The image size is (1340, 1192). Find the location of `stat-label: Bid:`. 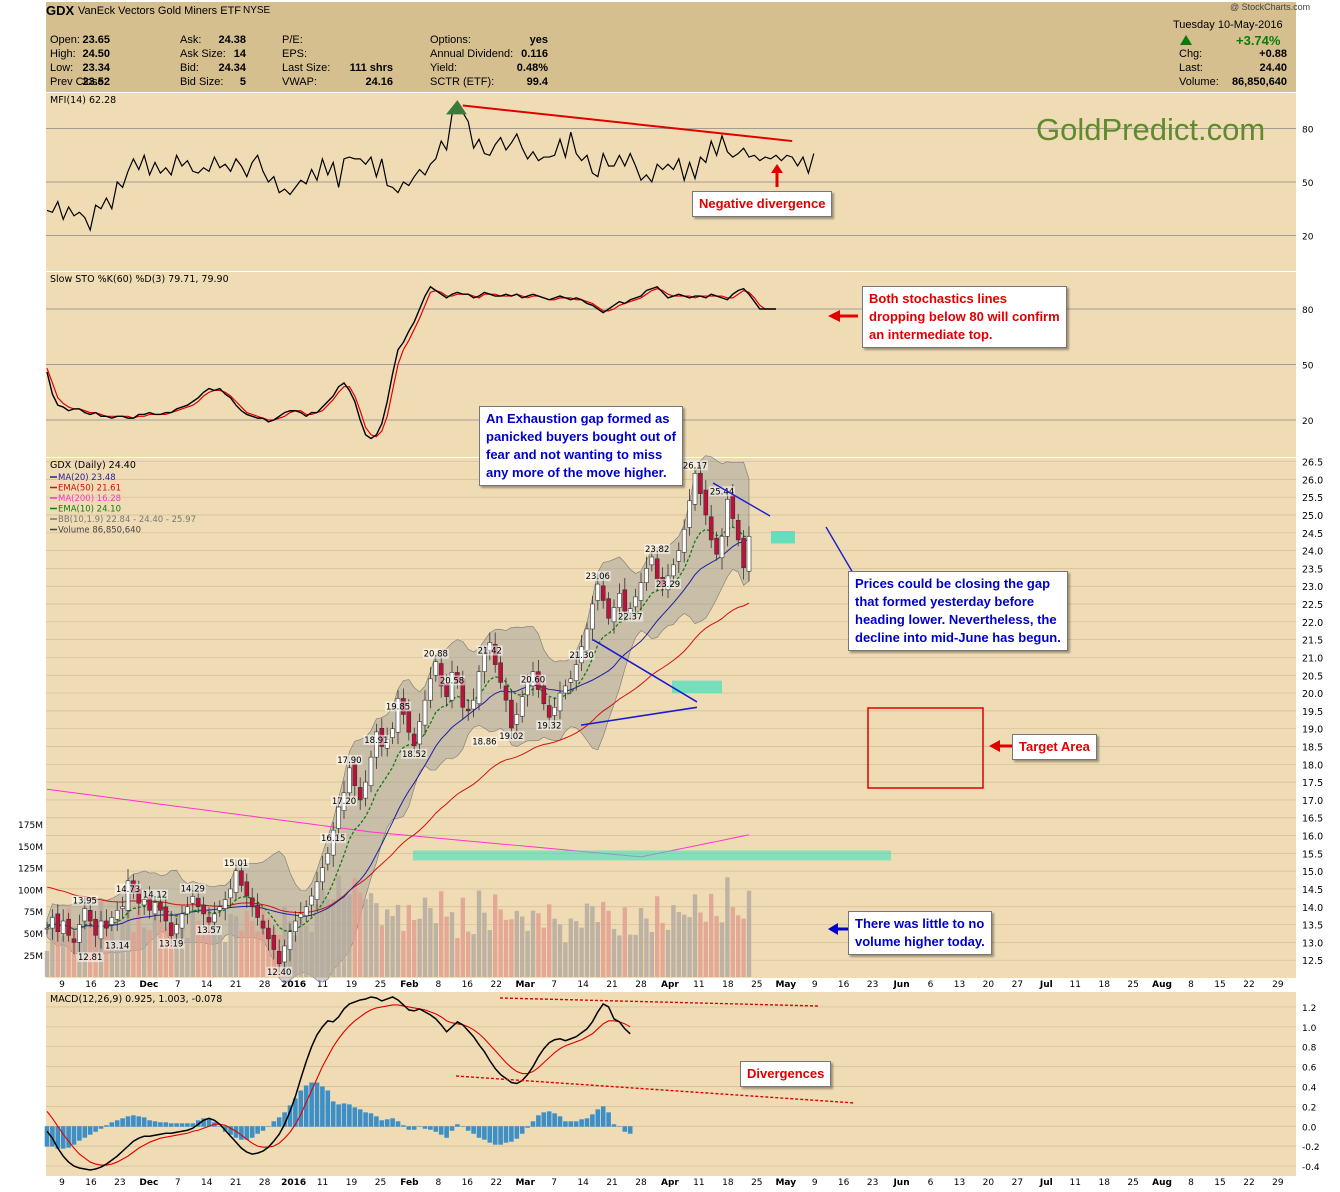

stat-label: Bid: is located at coordinates (189, 68).